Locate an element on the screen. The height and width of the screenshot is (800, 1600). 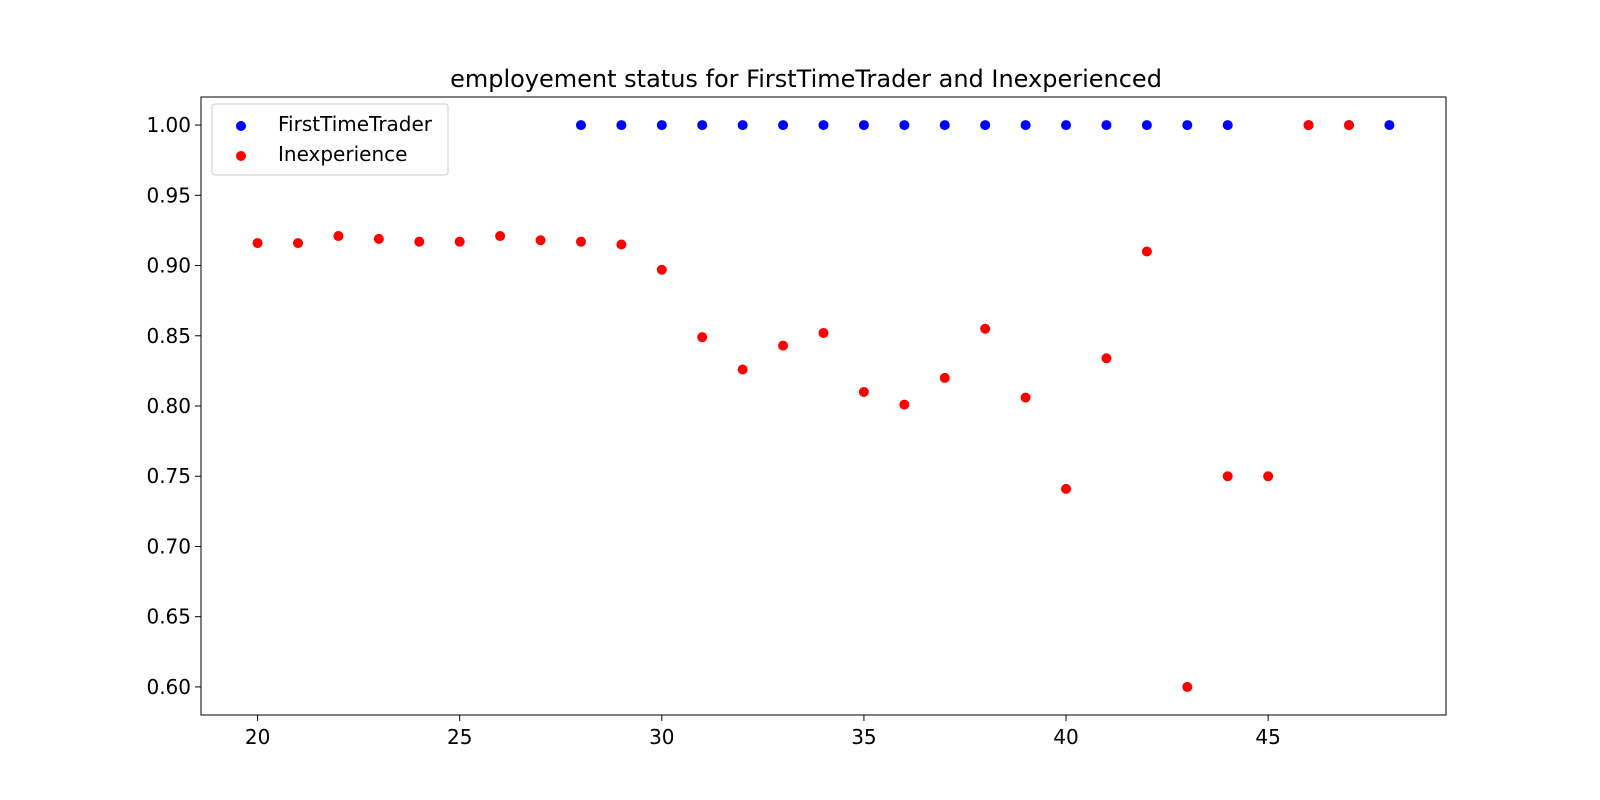
x-axis: 20 25 30 35 40 45 is located at coordinates (763, 732).